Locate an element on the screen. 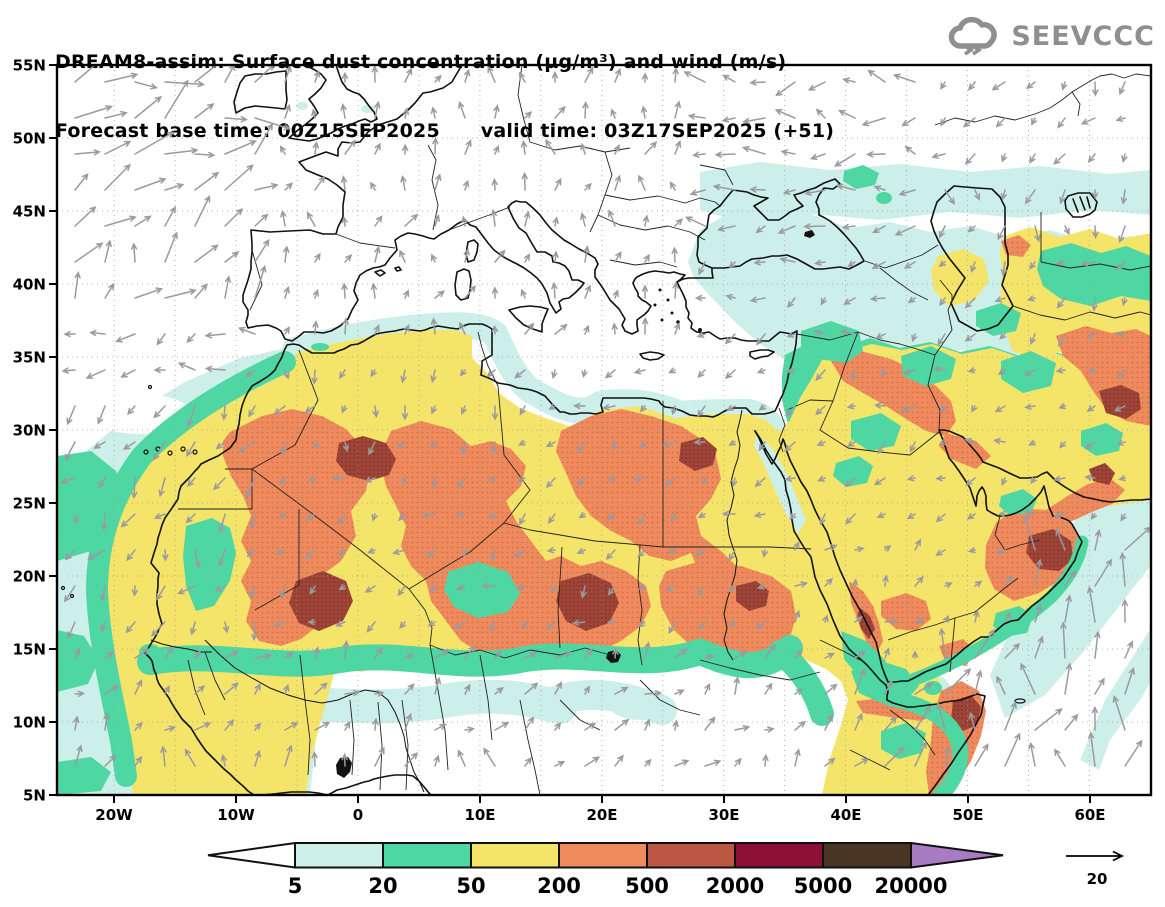  seevccc-logo: SEEVCCC is located at coordinates (1051, 36).